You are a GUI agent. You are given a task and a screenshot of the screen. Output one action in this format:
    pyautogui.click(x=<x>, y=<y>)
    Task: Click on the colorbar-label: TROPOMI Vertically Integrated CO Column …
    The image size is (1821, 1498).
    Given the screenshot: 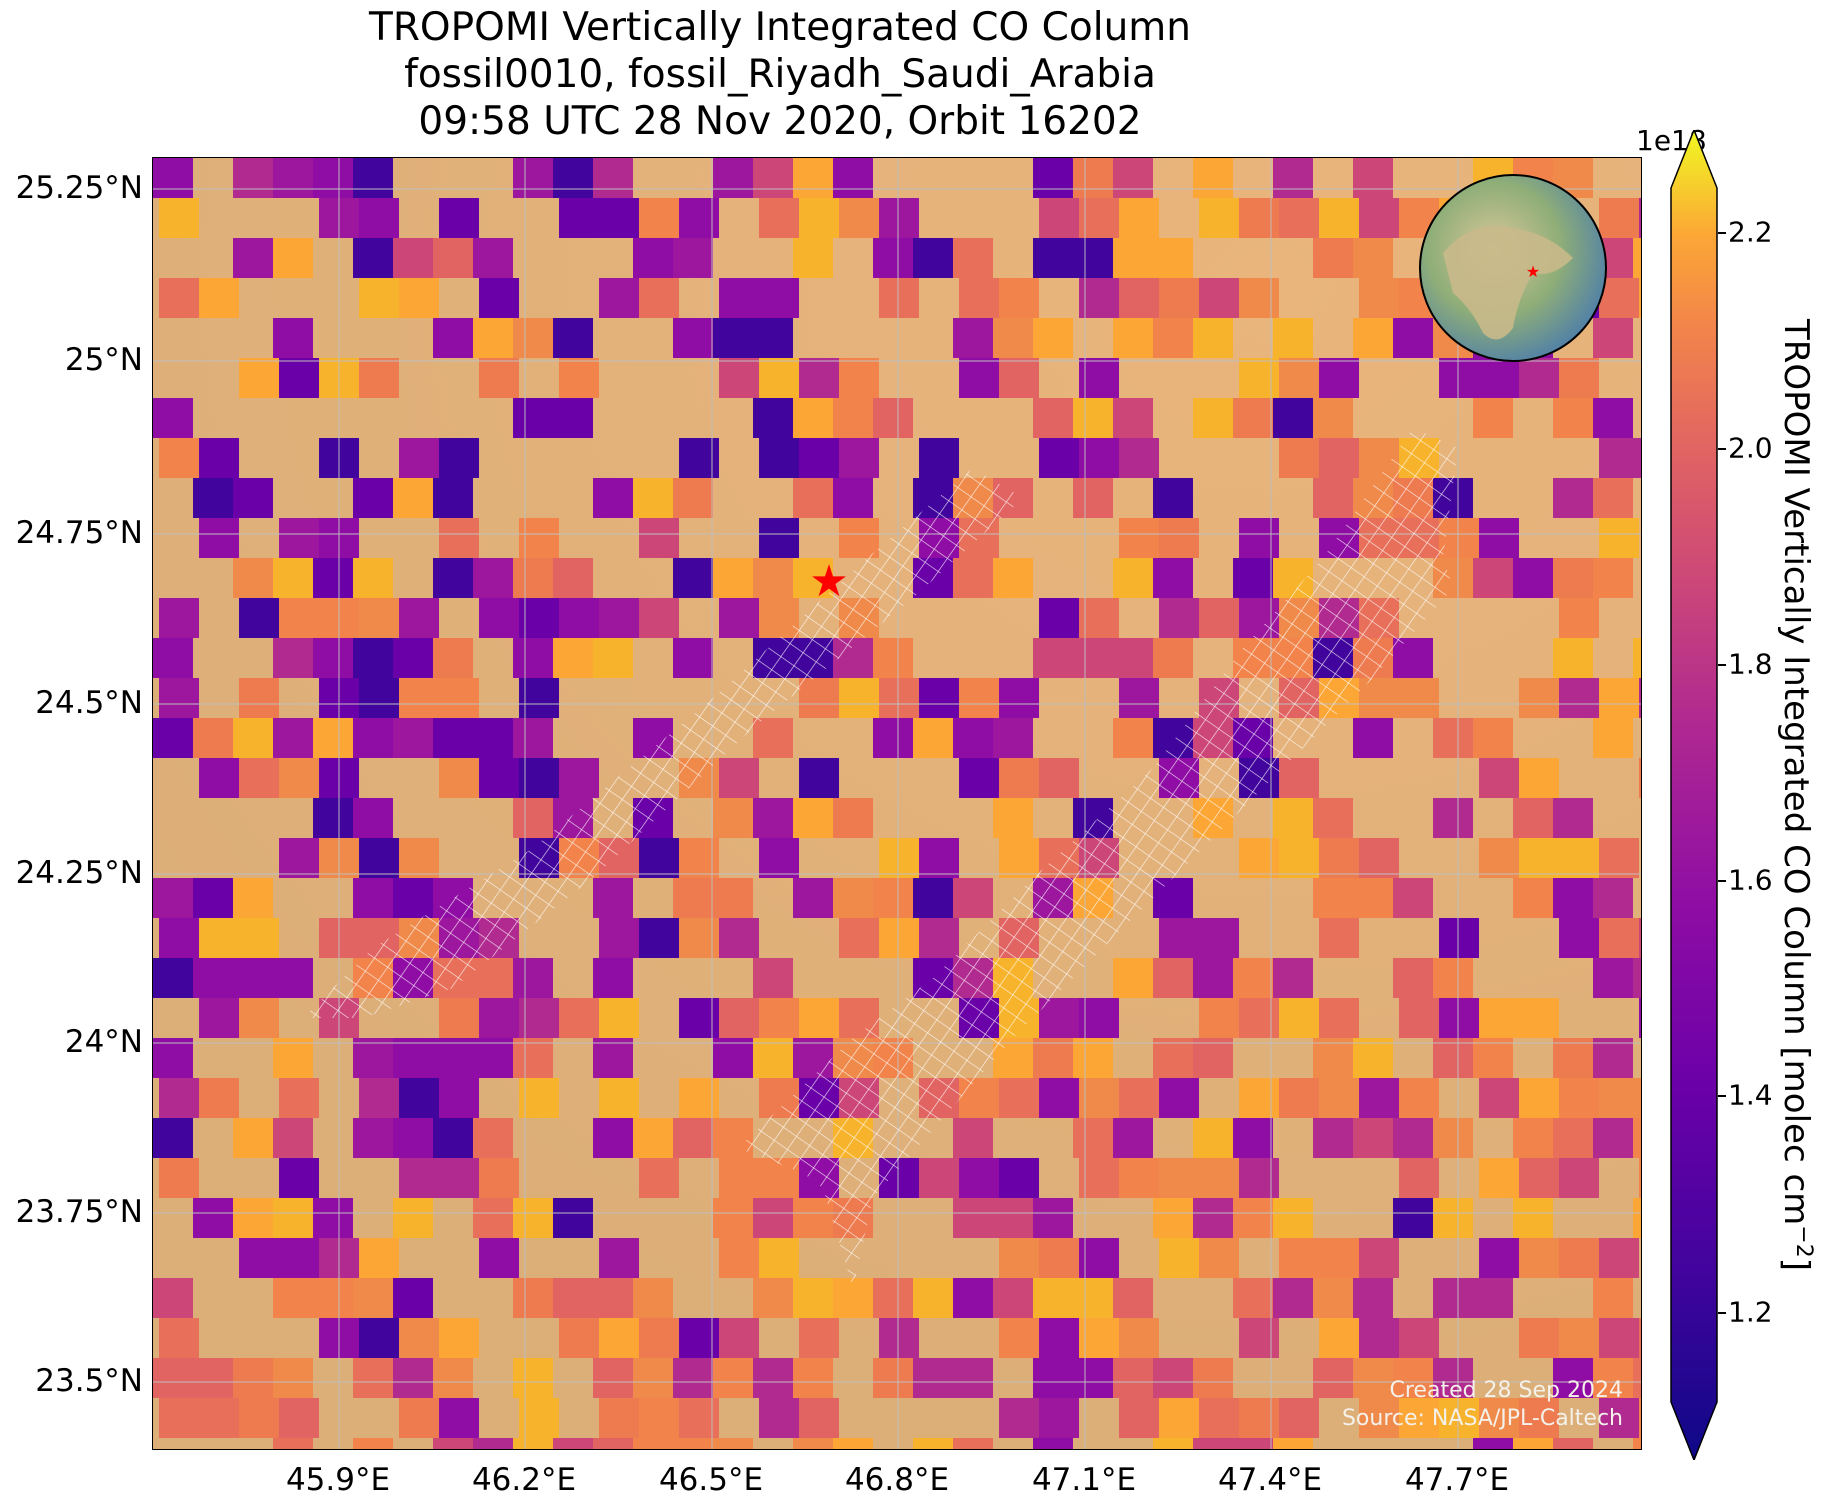 What is the action you would take?
    pyautogui.click(x=1796, y=795)
    